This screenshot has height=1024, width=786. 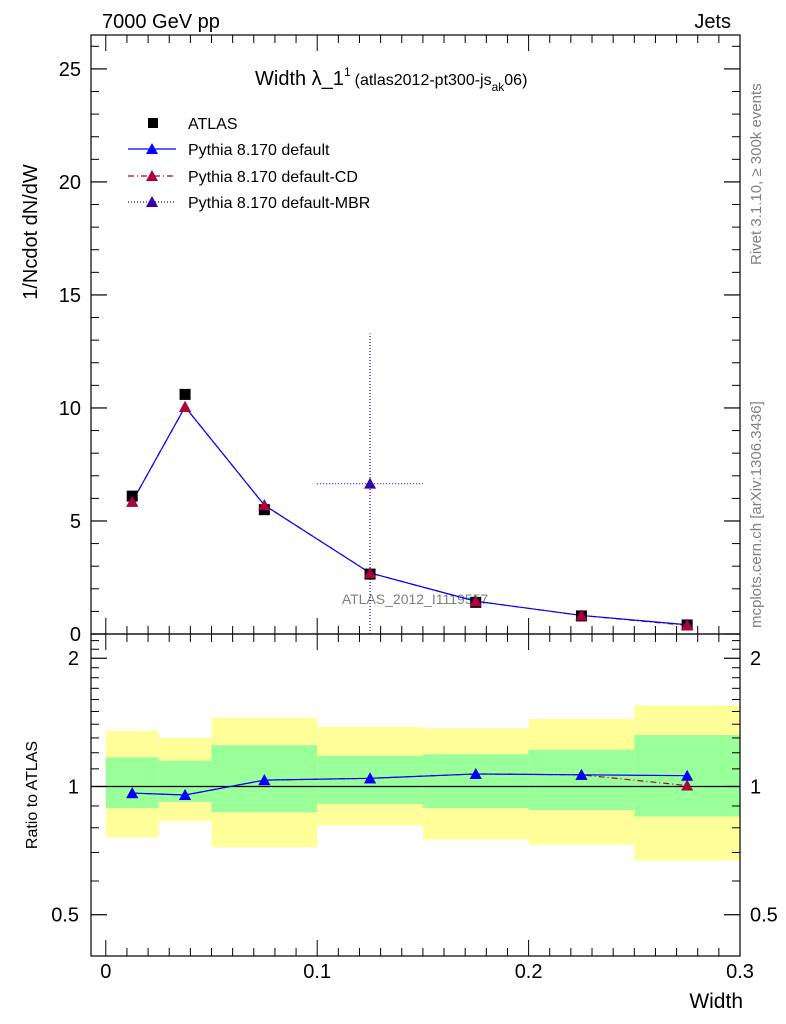 I want to click on title-tail: 06), so click(x=515, y=80).